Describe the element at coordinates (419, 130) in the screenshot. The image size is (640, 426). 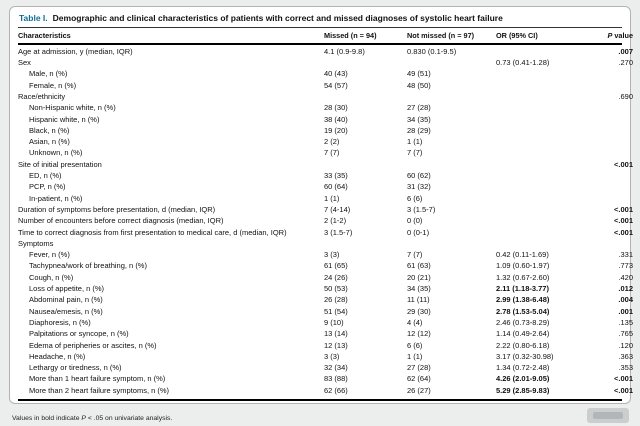
I see `not-missed-value: 28 (29)` at that location.